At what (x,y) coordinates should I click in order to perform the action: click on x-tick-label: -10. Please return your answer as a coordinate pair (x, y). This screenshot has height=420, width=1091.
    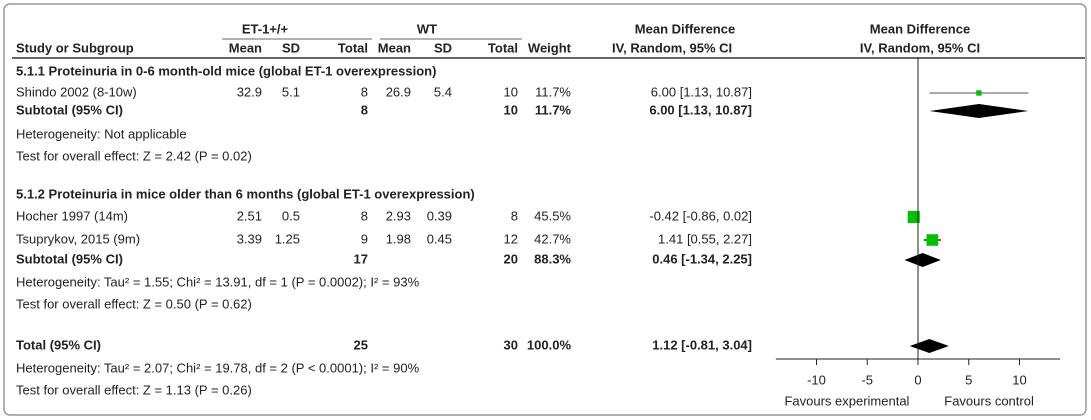
    Looking at the image, I should click on (816, 379).